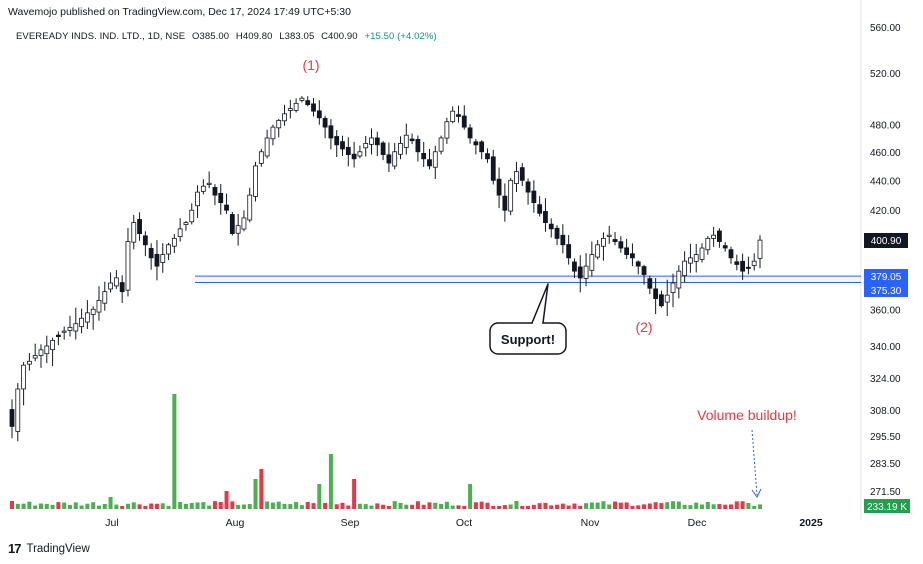  What do you see at coordinates (464, 523) in the screenshot?
I see `date-tick-label: Oct` at bounding box center [464, 523].